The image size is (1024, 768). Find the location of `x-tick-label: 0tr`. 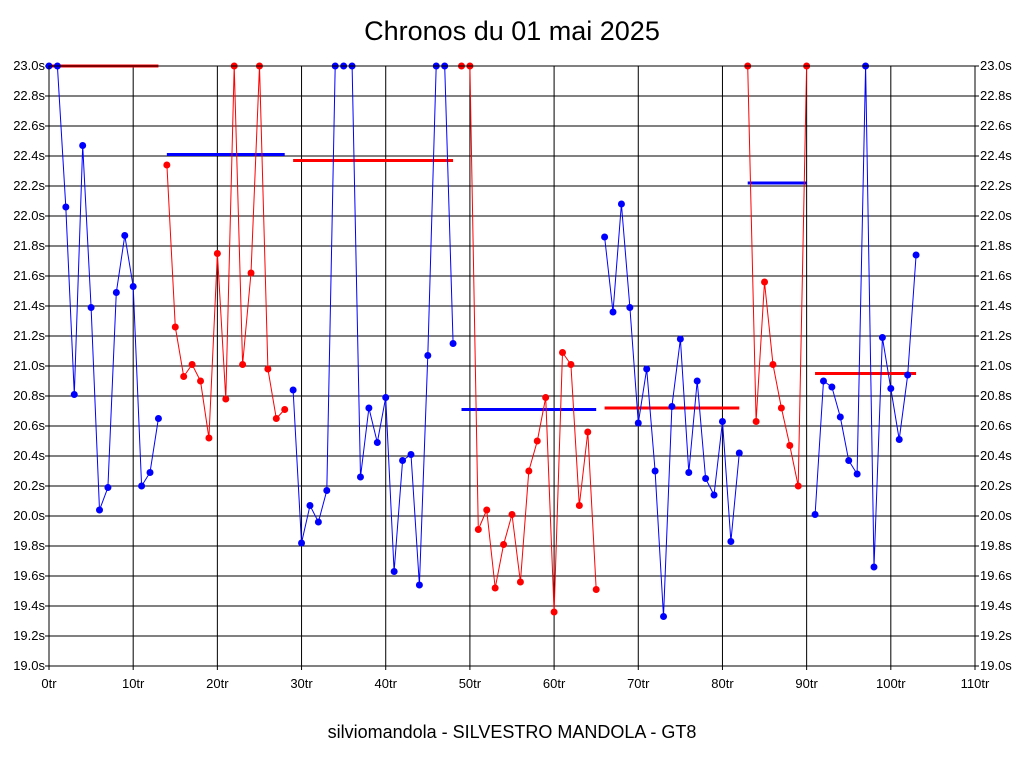

x-tick-label: 0tr is located at coordinates (49, 683).